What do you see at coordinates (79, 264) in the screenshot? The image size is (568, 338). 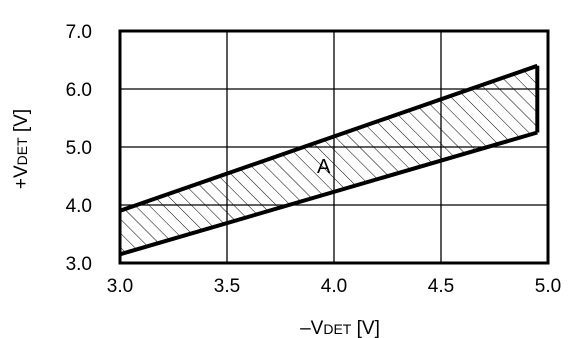 I see `y-tick-label: 3.0` at bounding box center [79, 264].